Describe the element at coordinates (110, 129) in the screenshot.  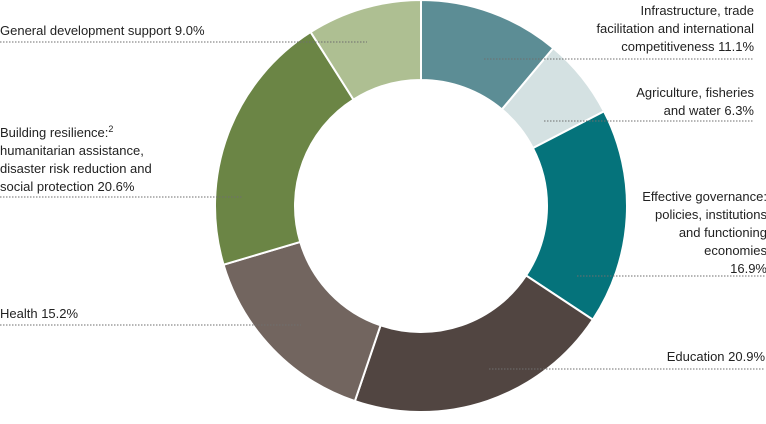
I see `slice-label-5-superscript: 2` at that location.